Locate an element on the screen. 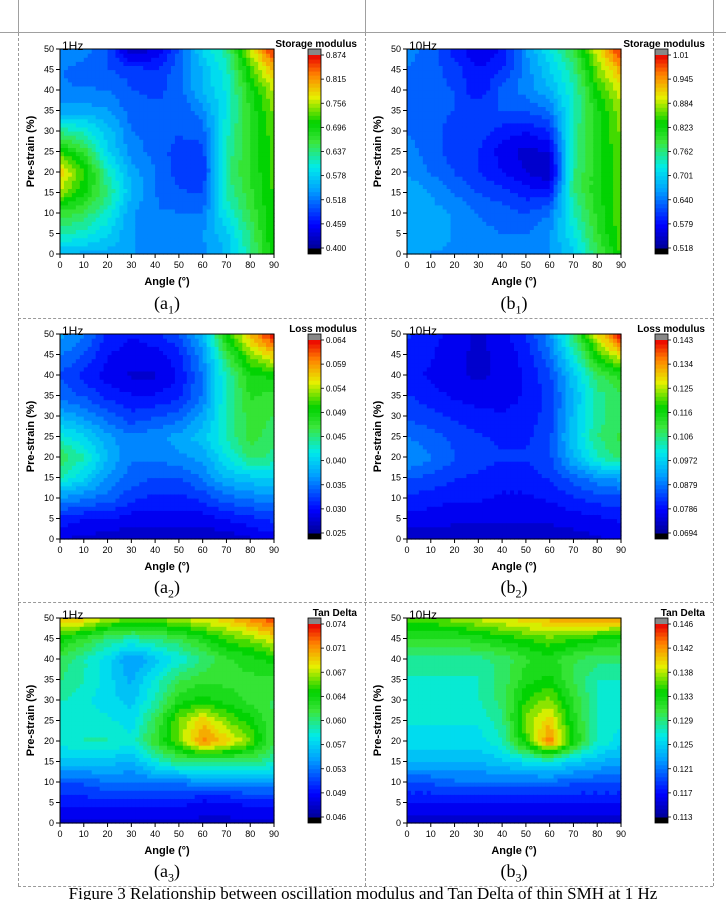  colorbar-tick-label: 0.874 is located at coordinates (336, 55).